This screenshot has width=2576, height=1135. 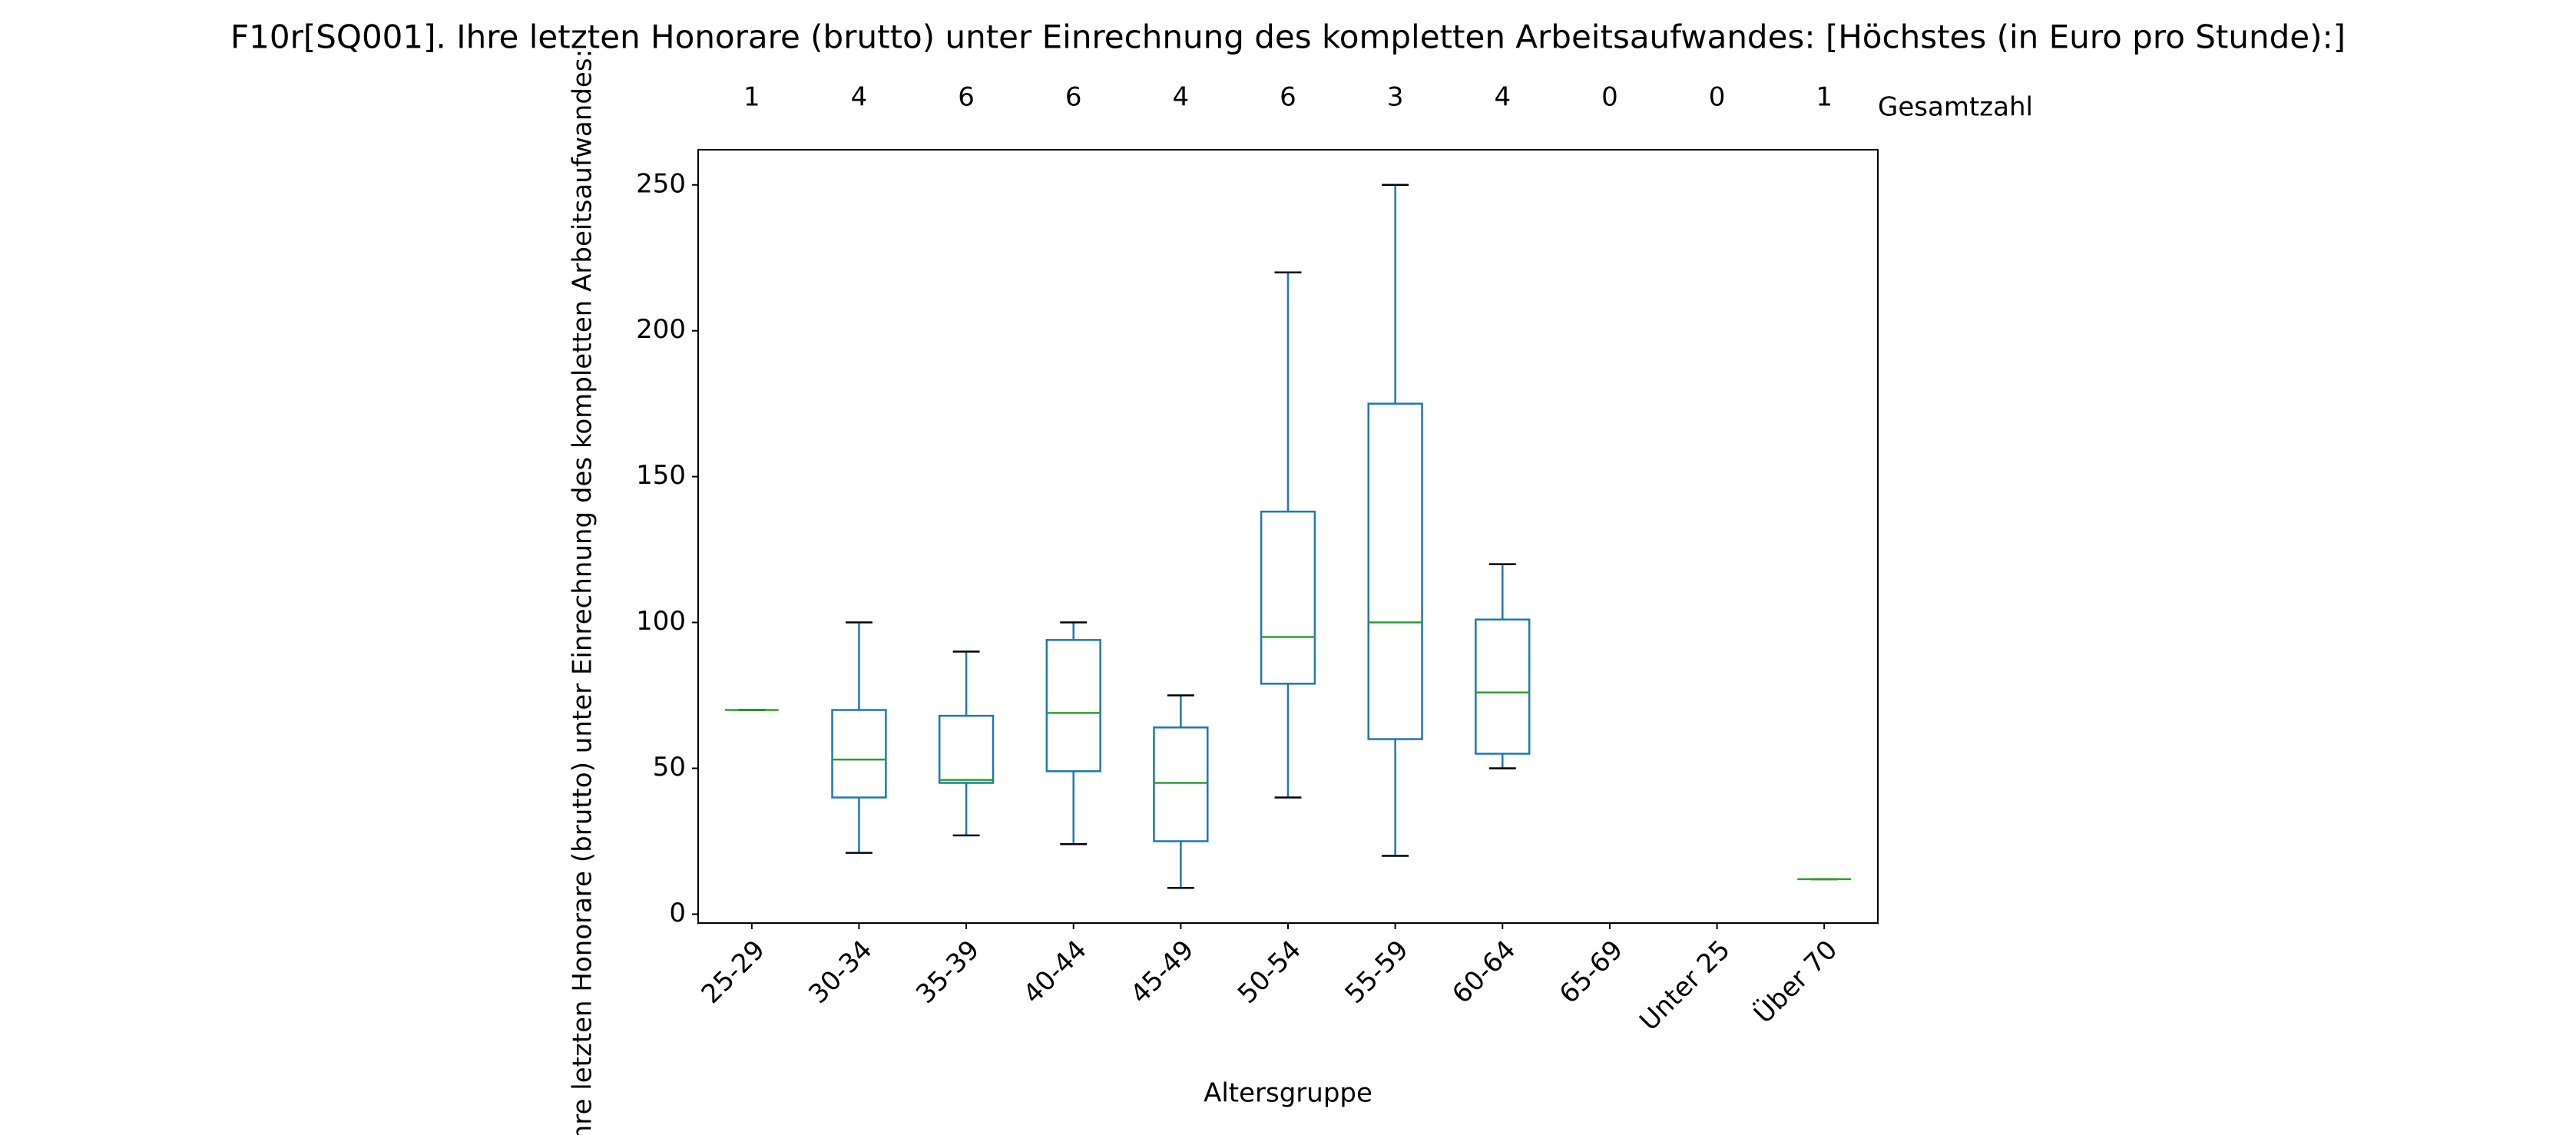 I want to click on x-tick-label: 45-49, so click(x=1162, y=972).